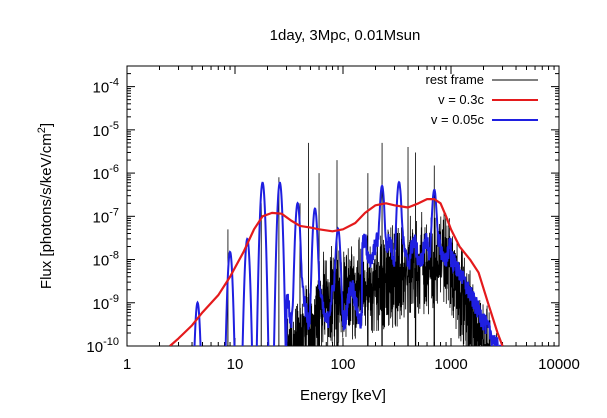 The height and width of the screenshot is (418, 607). What do you see at coordinates (106, 303) in the screenshot?
I see `y-tick-label: 10⁻⁹` at bounding box center [106, 303].